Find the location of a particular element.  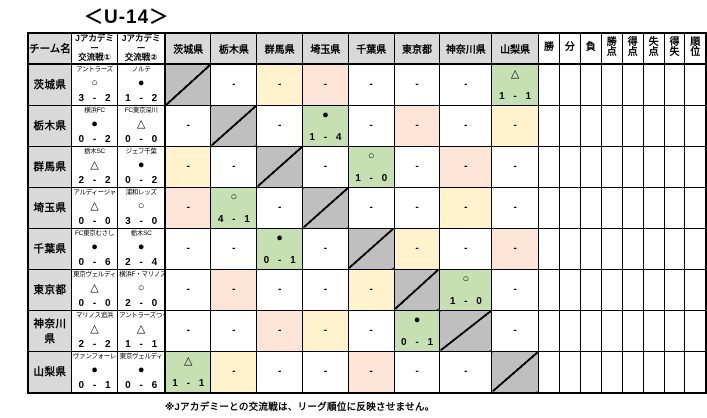

match-score: 2 - 2 is located at coordinates (94, 180).